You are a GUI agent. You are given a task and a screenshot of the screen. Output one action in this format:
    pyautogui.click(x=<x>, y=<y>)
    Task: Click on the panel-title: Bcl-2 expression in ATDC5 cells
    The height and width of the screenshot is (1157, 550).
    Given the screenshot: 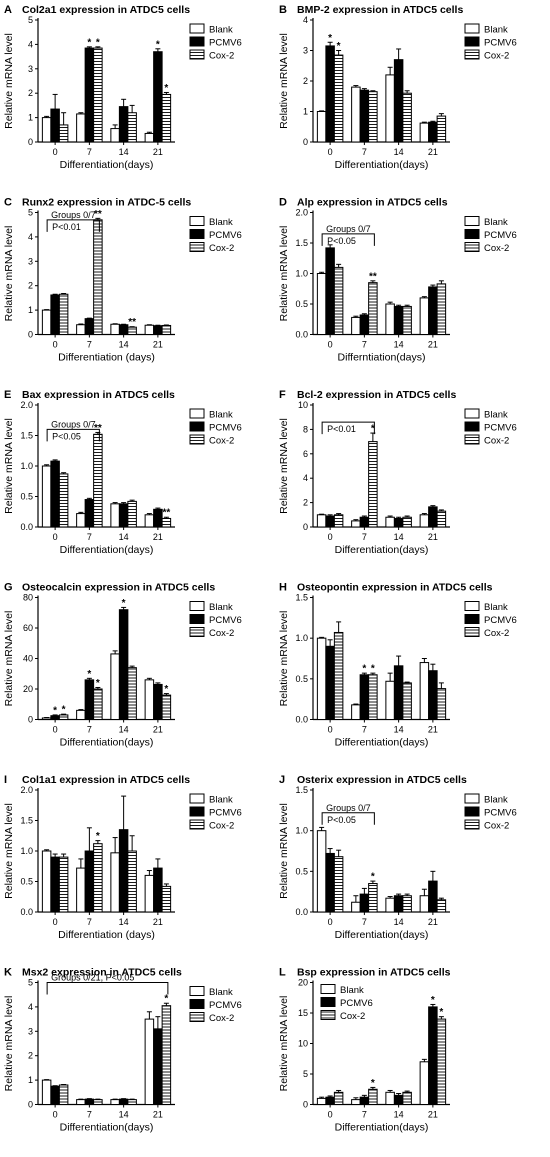 What is the action you would take?
    pyautogui.click(x=376, y=395)
    